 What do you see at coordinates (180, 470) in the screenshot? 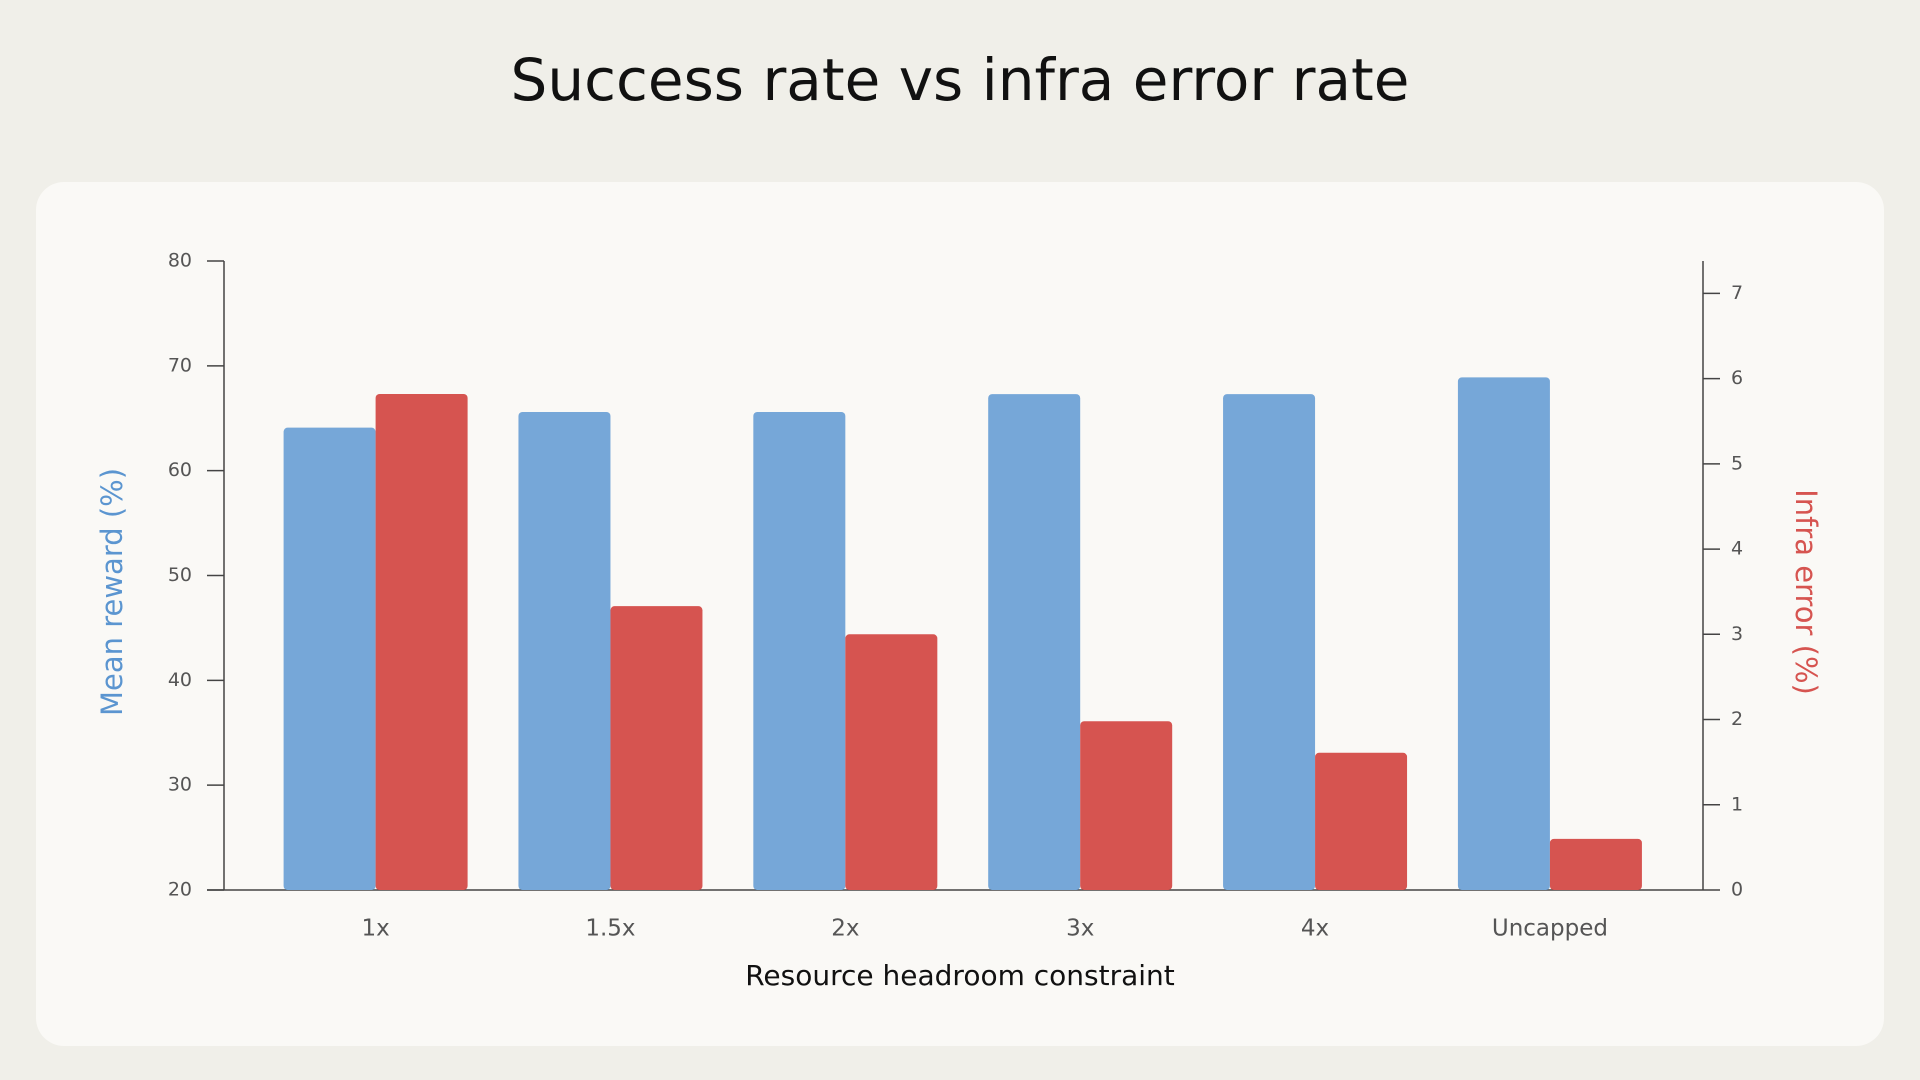
I see `y-tick-label: 60` at bounding box center [180, 470].